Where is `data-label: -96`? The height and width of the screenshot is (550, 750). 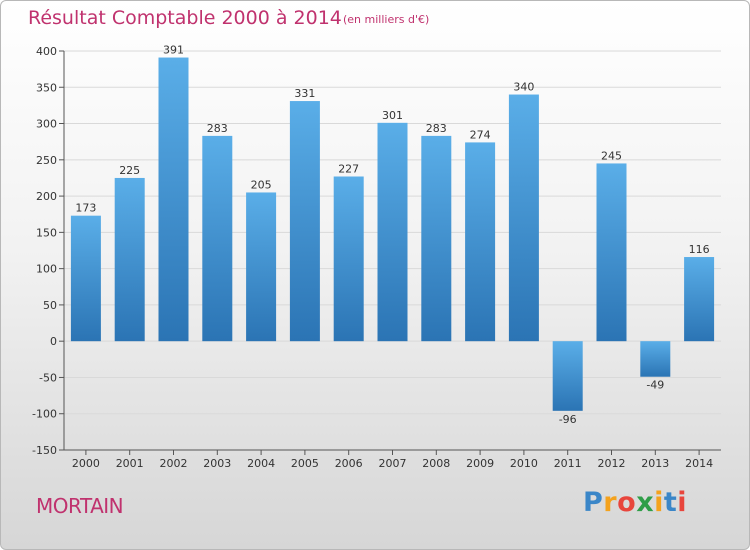
data-label: -96 is located at coordinates (568, 419).